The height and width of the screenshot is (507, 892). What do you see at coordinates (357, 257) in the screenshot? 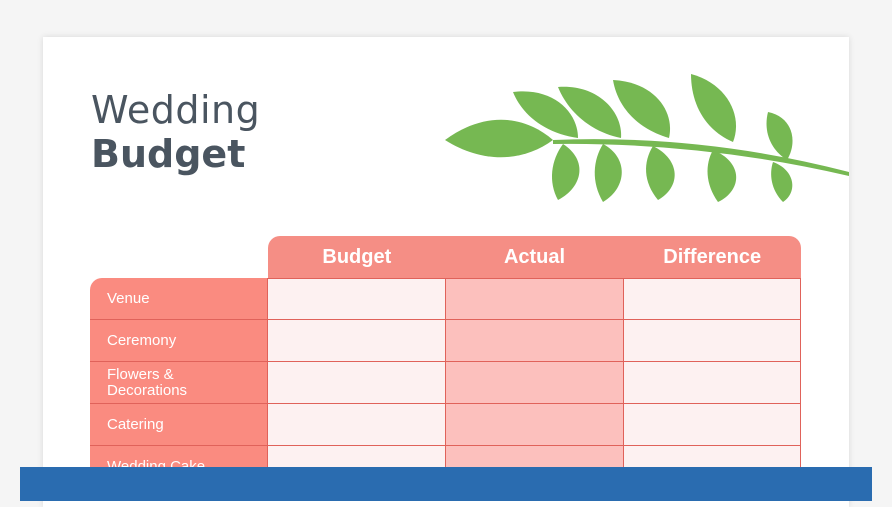
I see `column-header-budget: Budget` at bounding box center [357, 257].